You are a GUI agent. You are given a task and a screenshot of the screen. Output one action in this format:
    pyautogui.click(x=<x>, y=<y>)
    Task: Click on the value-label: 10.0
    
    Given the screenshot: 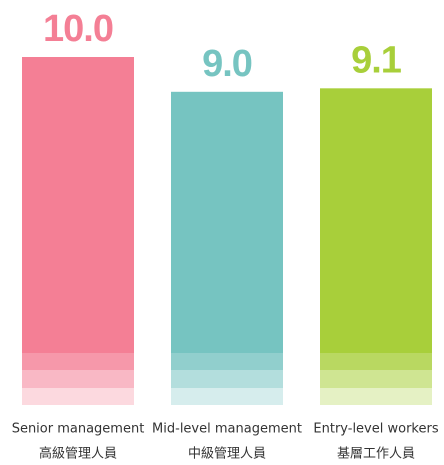 What is the action you would take?
    pyautogui.click(x=78, y=29)
    